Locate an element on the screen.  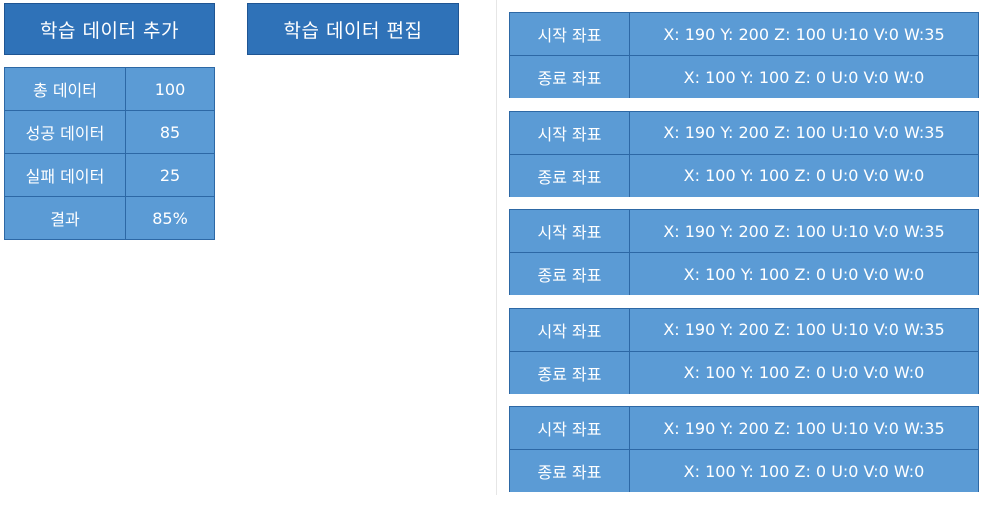
edit-training-data-button: 학습 데이터 편집 is located at coordinates (353, 29).